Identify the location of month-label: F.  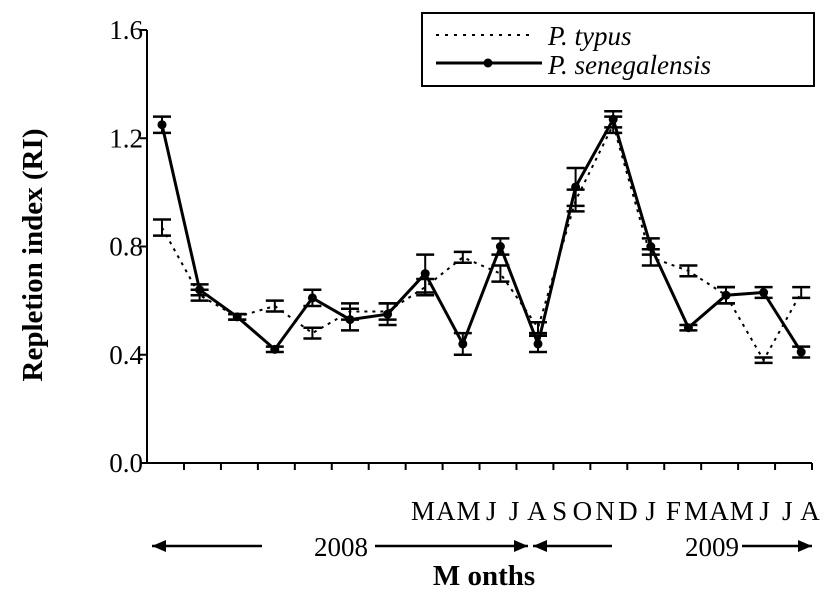
(673, 511).